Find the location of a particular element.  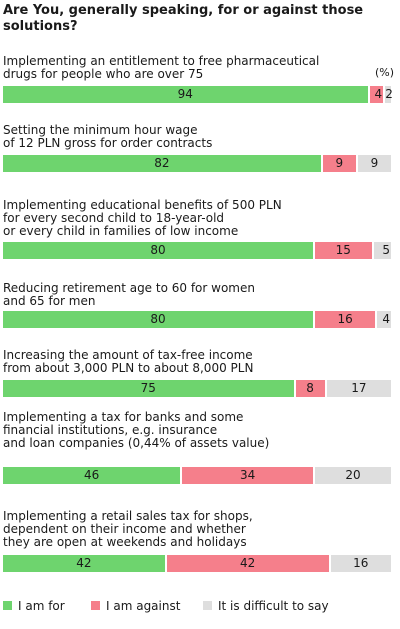

stacked-bar: 80 16 4 is located at coordinates (198, 319).